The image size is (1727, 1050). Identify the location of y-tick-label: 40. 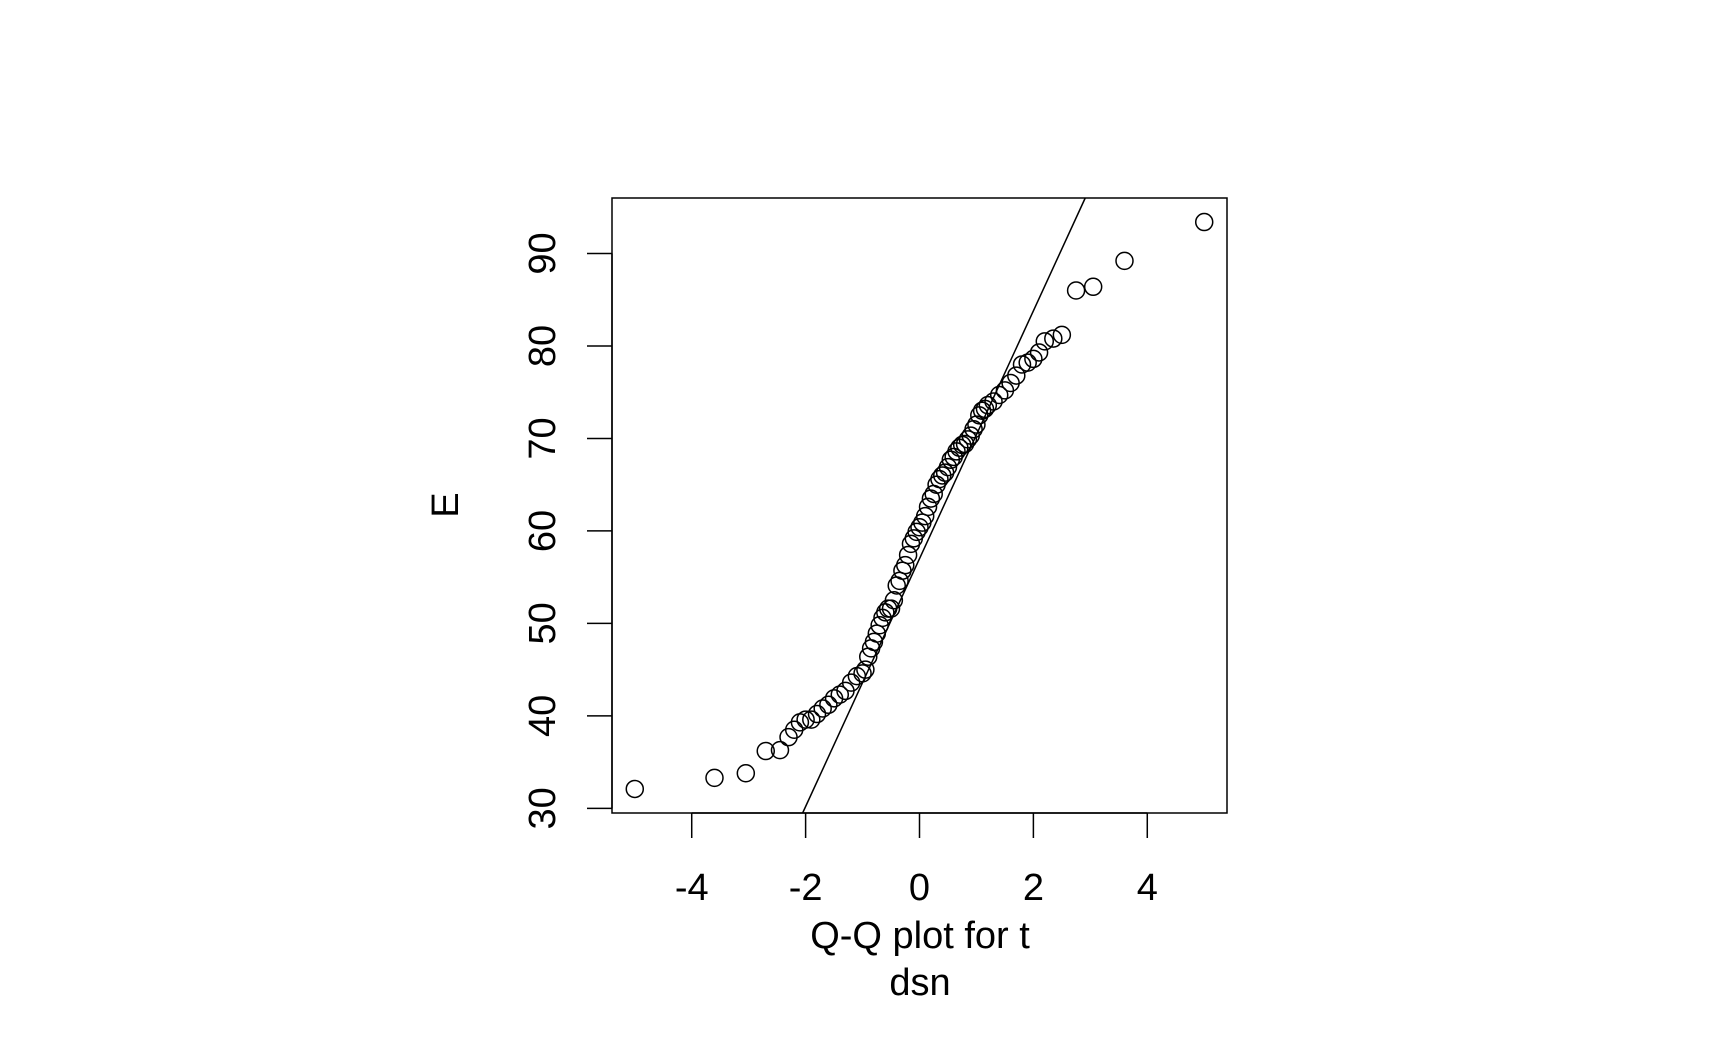
(543, 716).